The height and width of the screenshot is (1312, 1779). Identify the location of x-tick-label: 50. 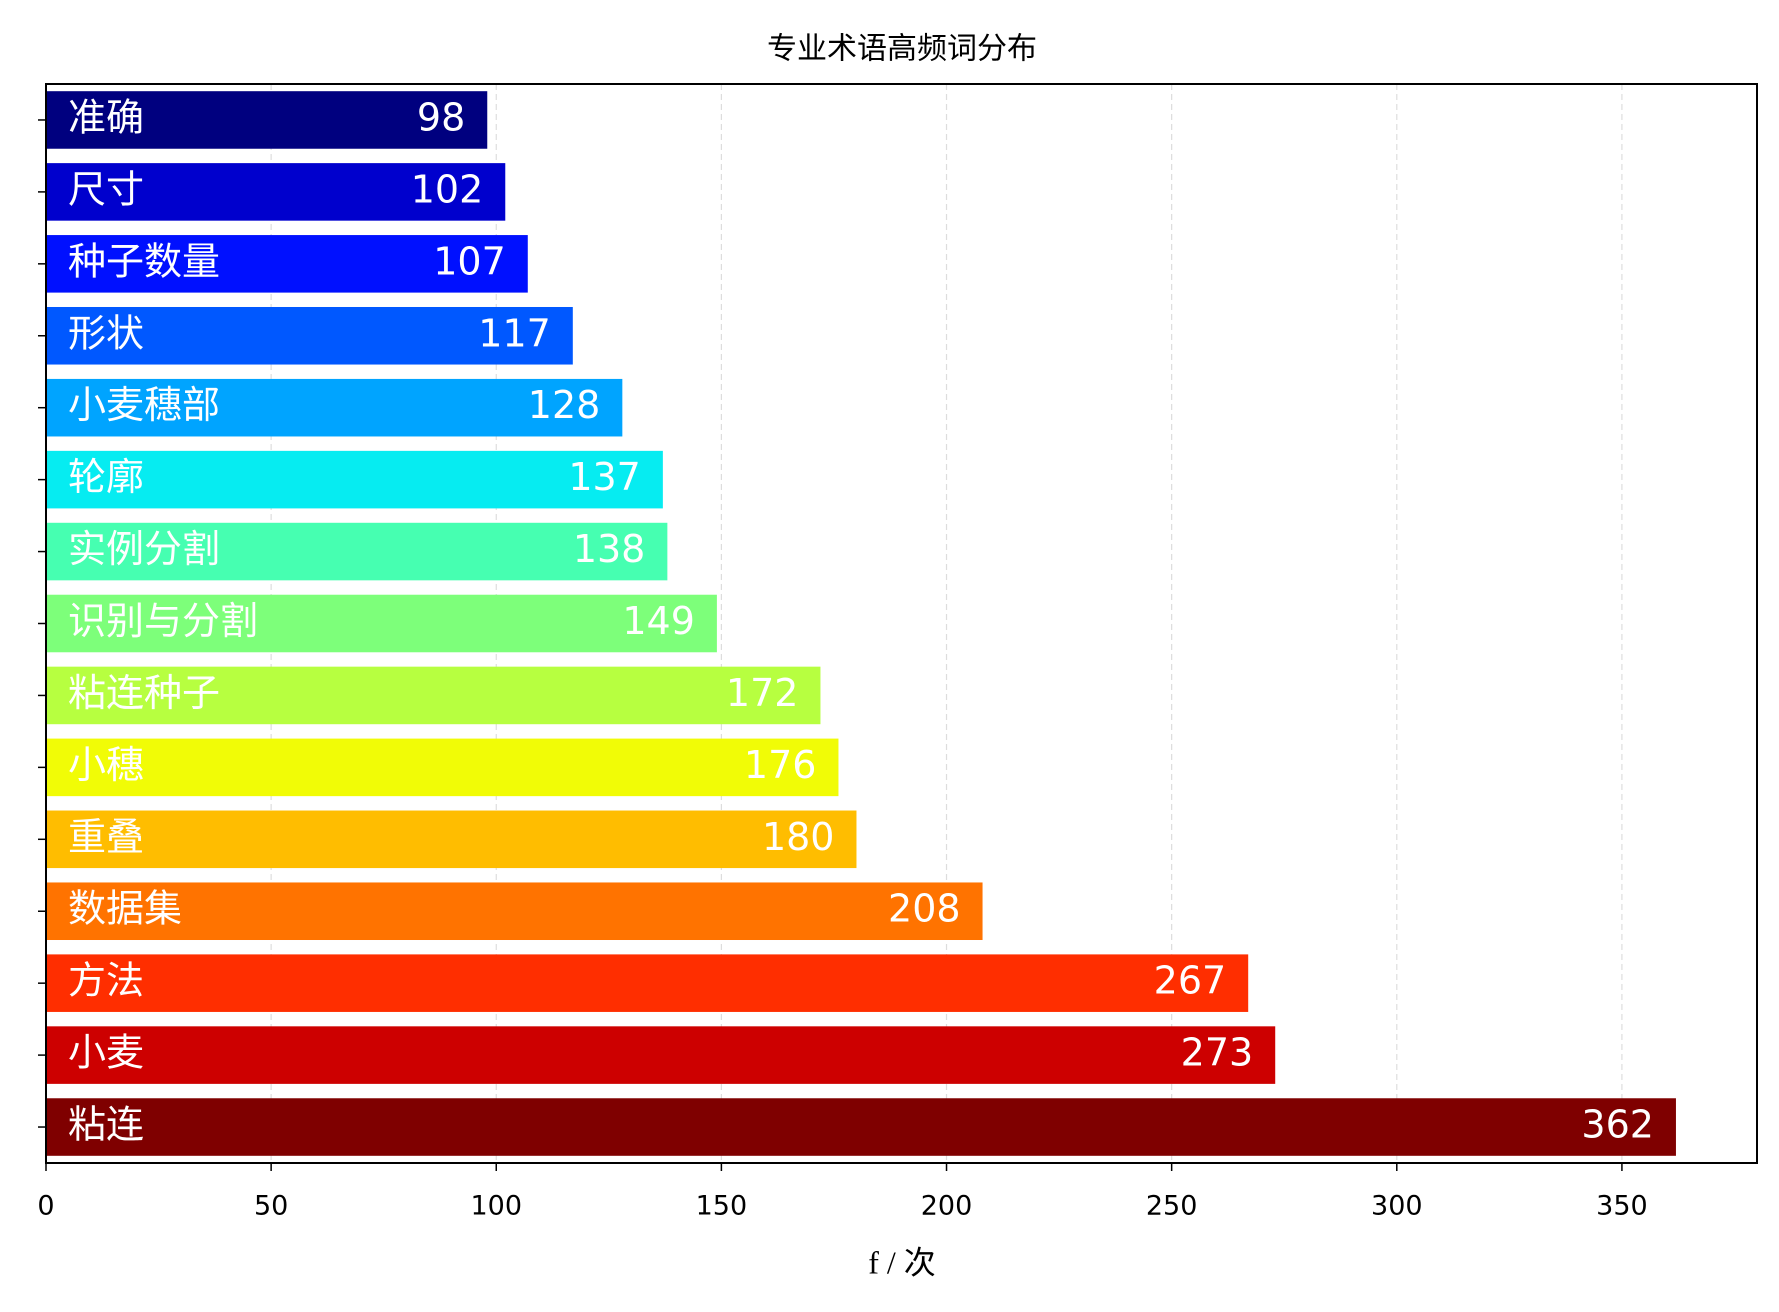
(271, 1206).